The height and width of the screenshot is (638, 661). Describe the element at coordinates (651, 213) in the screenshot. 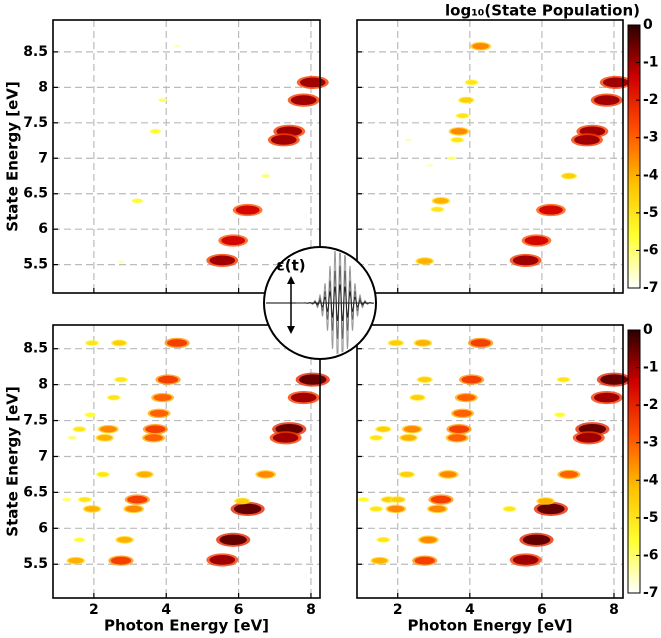

I see `colorbar-tick-label: -5` at that location.